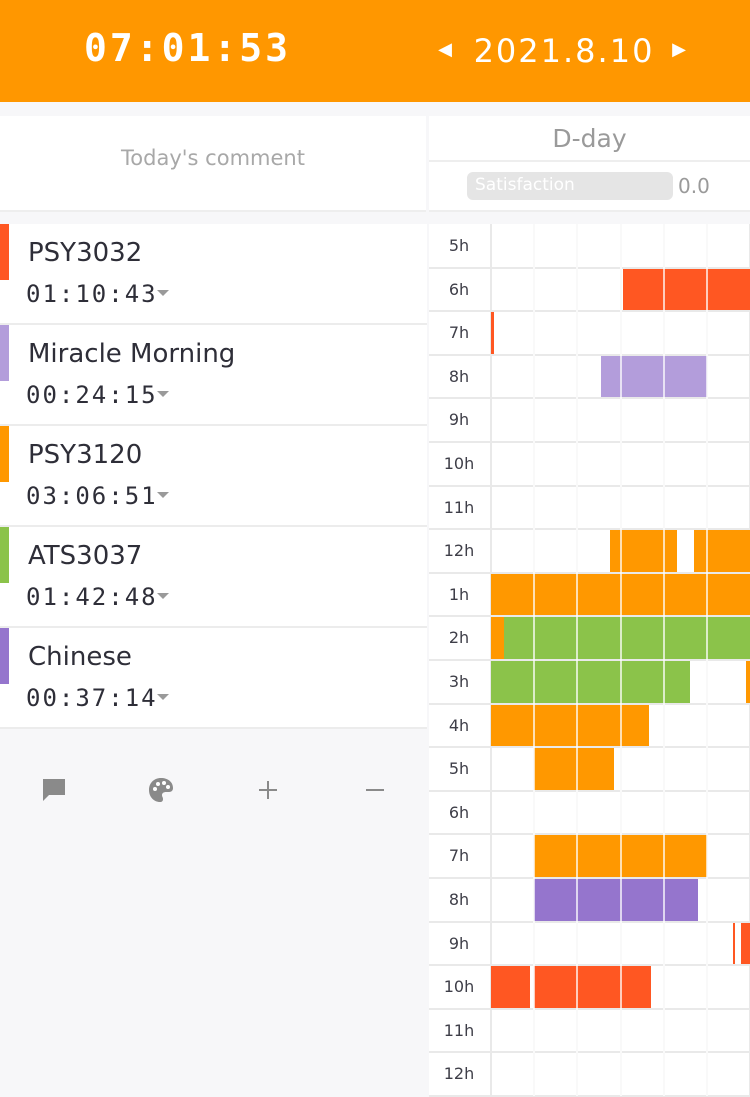  I want to click on grid-column-line, so click(491, 660).